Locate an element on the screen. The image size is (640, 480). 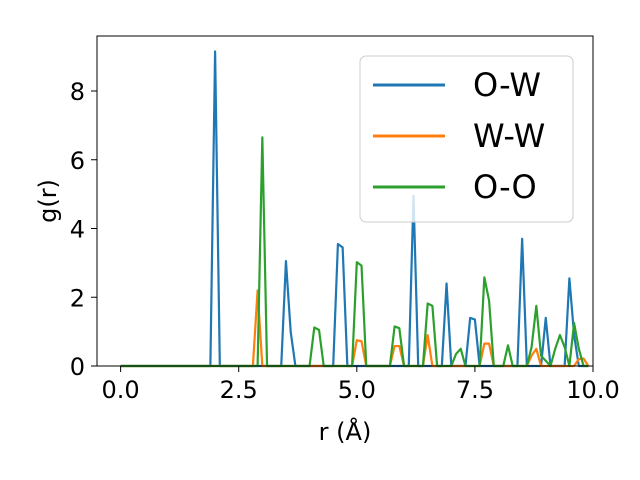
y-tick-label: 6 is located at coordinates (77, 161).